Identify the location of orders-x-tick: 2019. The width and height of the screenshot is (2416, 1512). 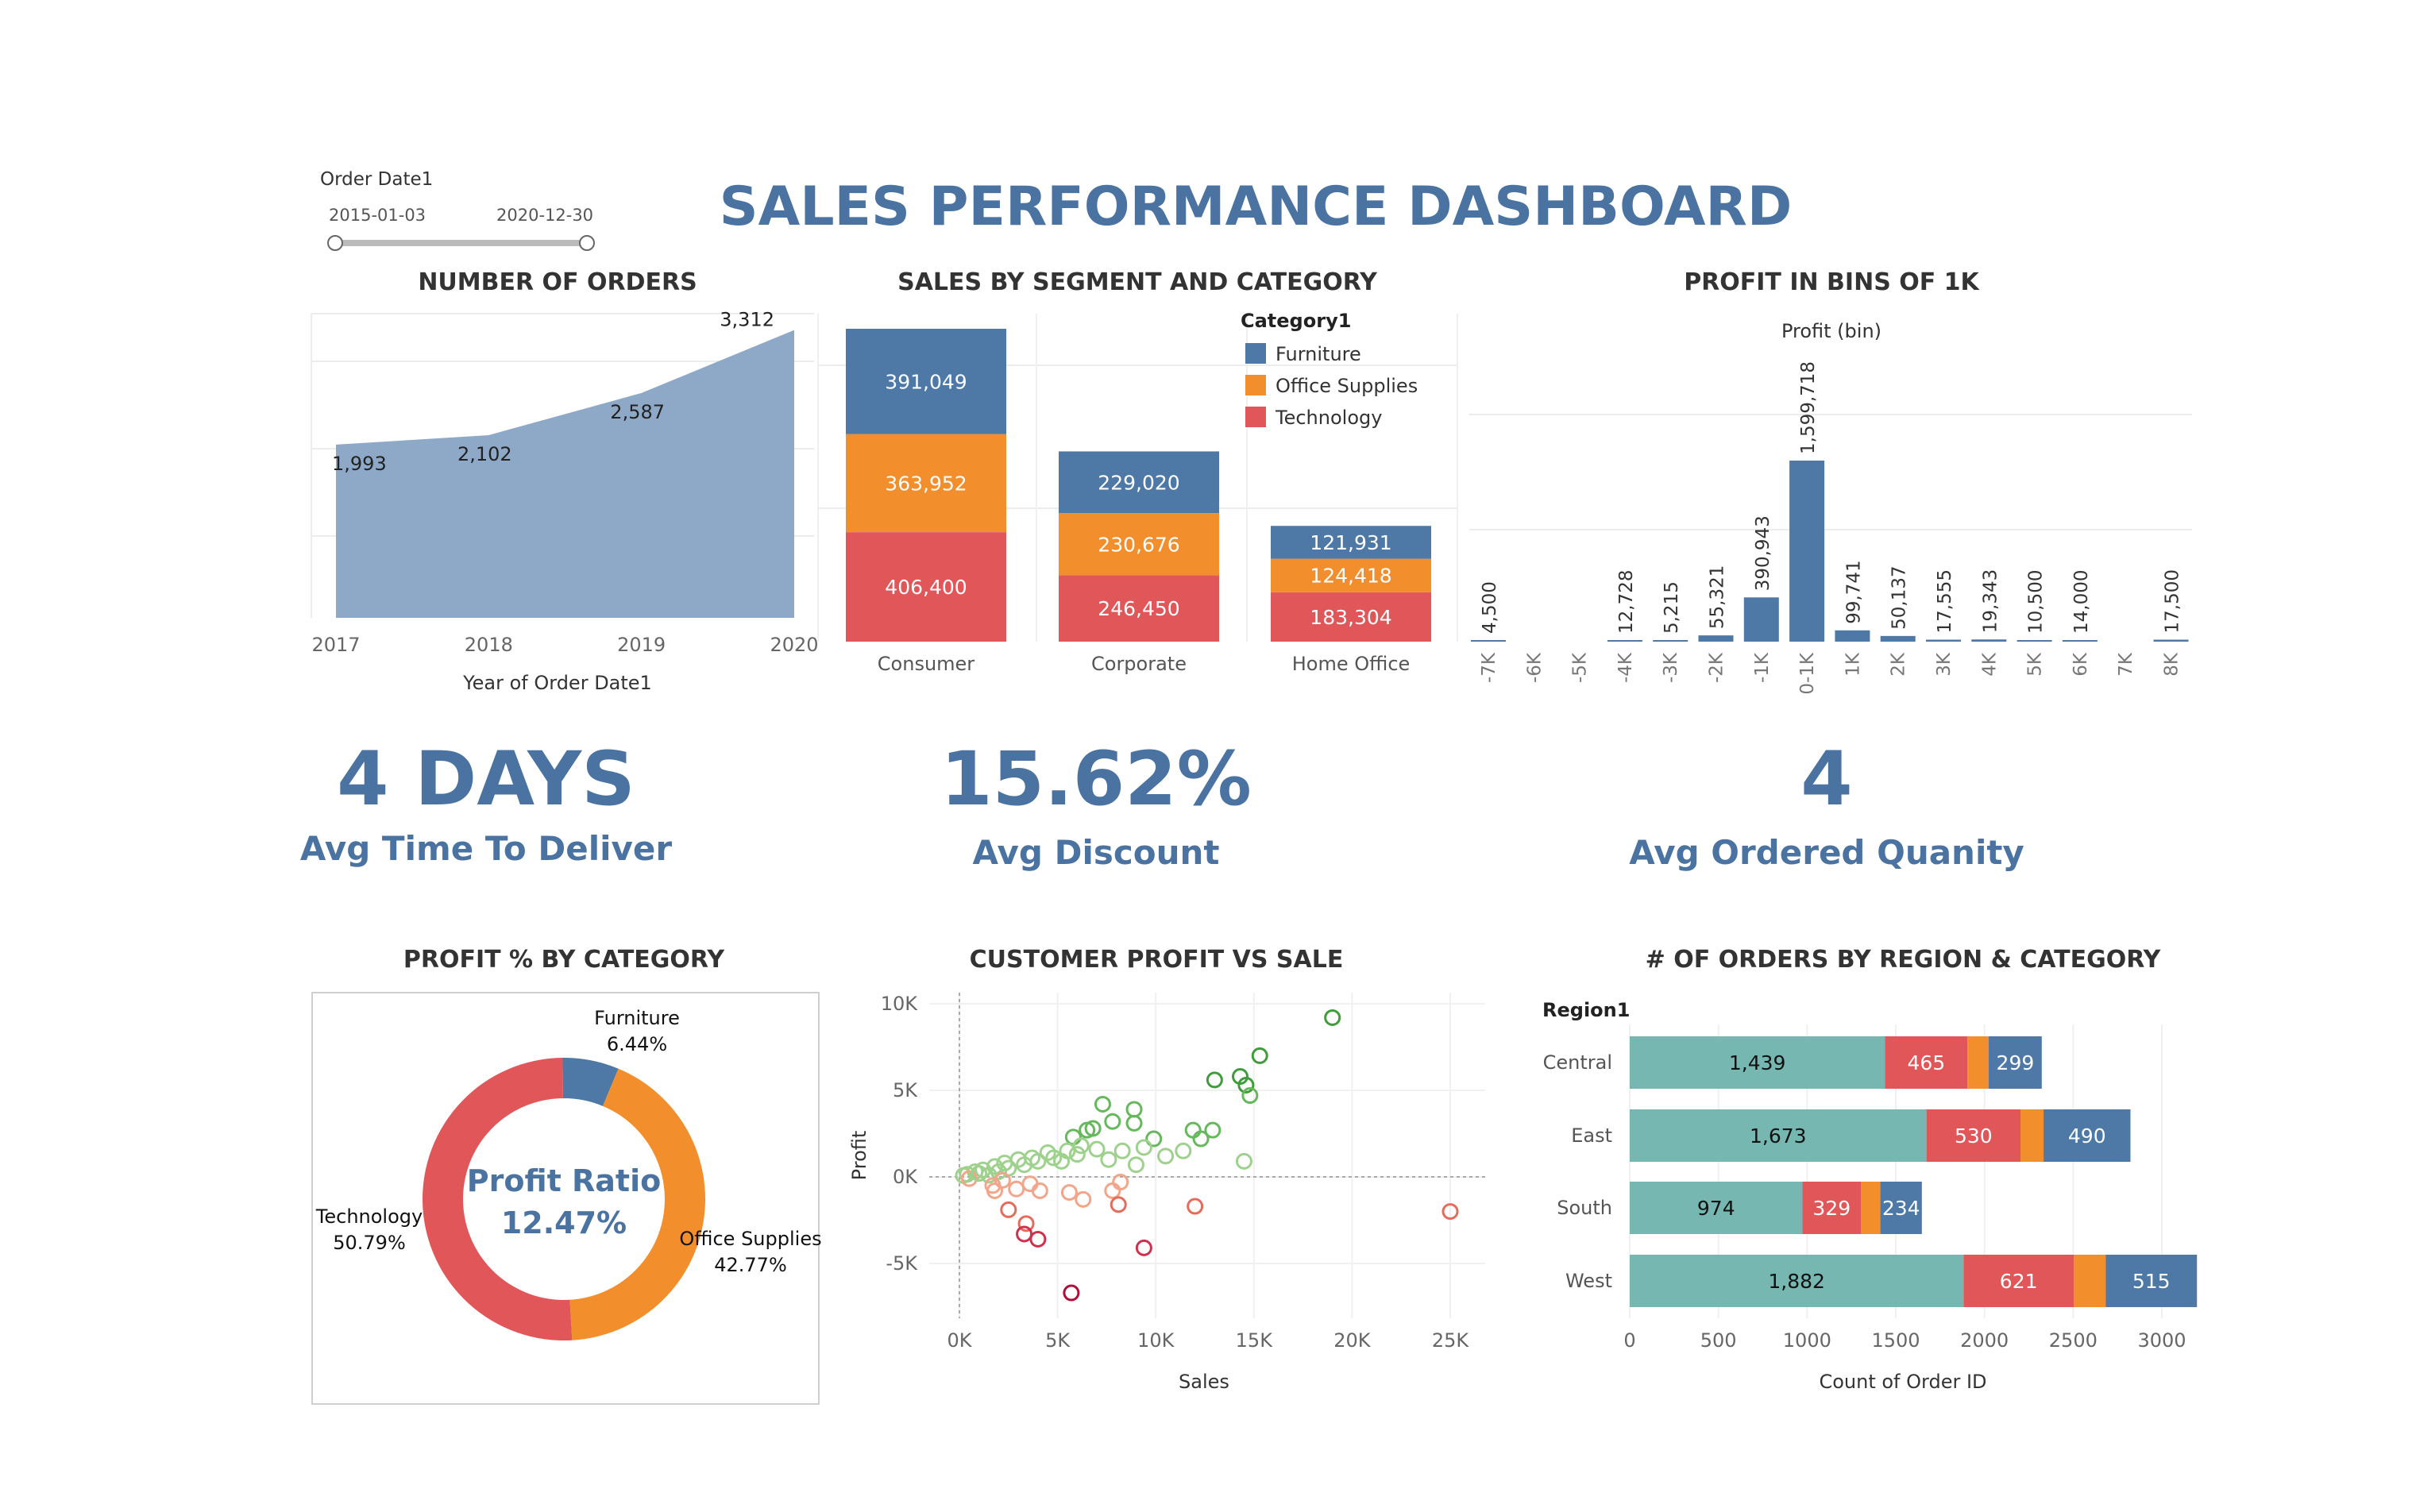
(641, 645).